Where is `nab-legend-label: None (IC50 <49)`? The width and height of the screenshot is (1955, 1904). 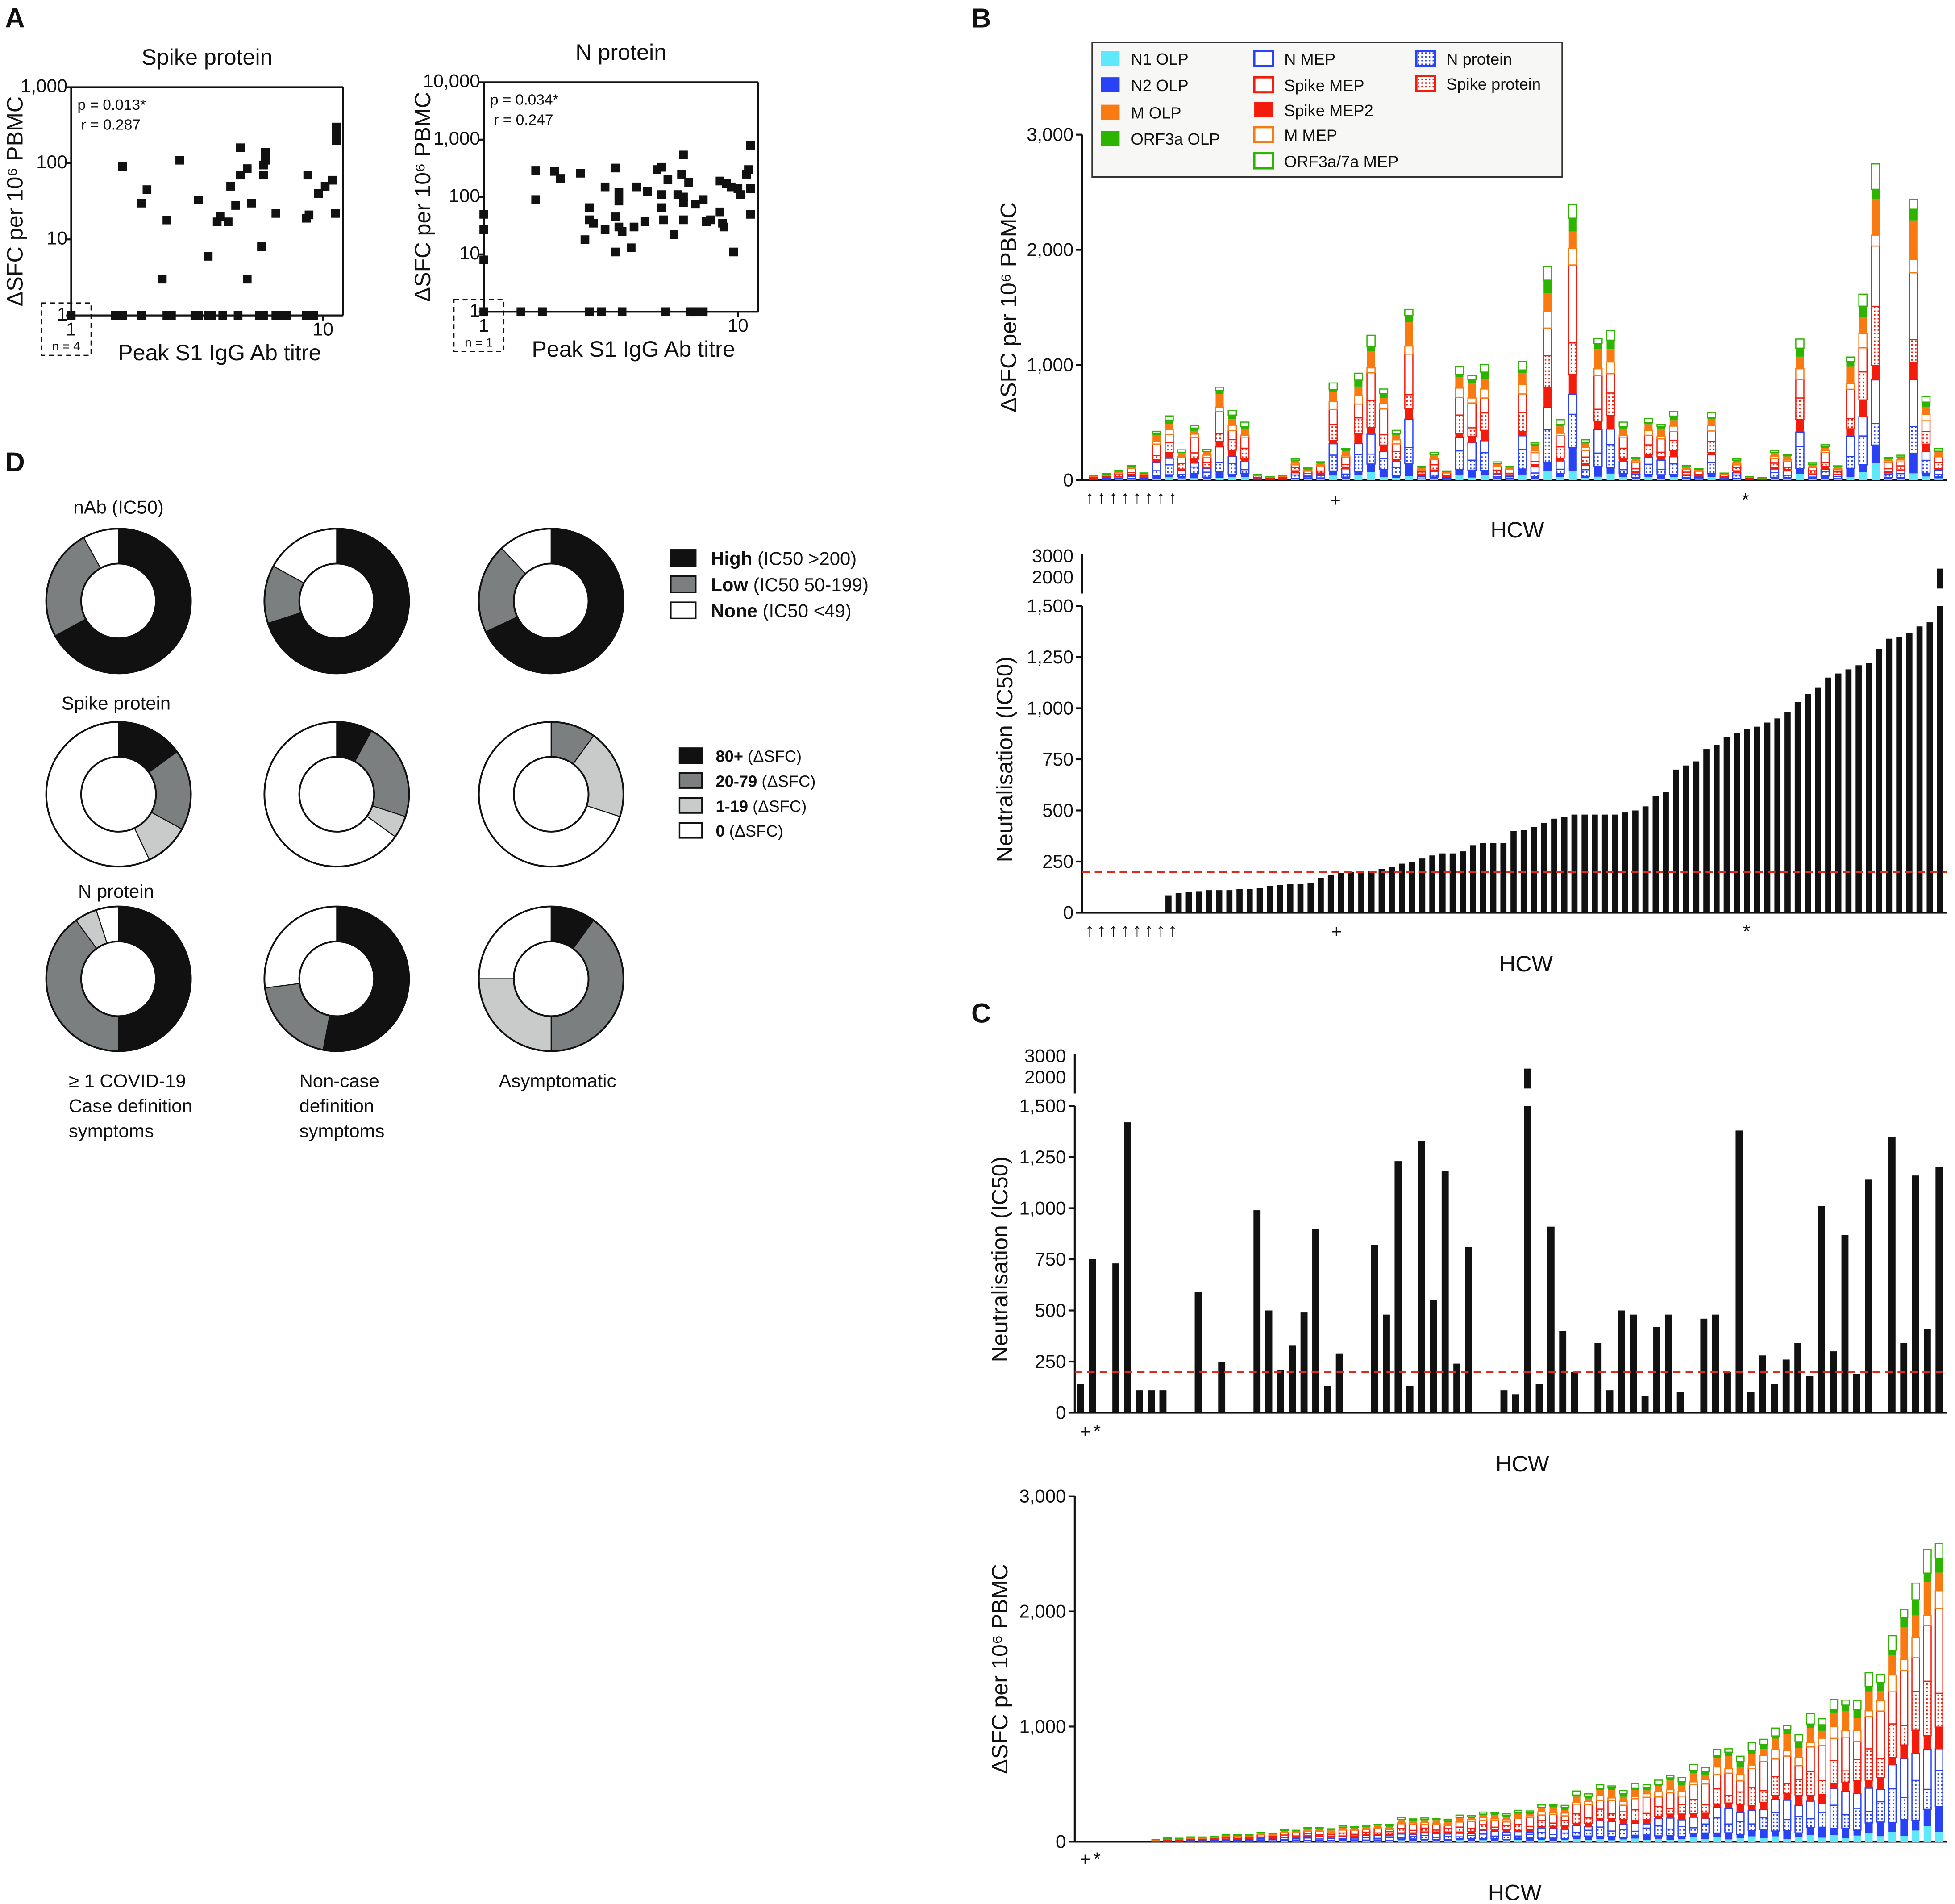
nab-legend-label: None (IC50 <49) is located at coordinates (781, 610).